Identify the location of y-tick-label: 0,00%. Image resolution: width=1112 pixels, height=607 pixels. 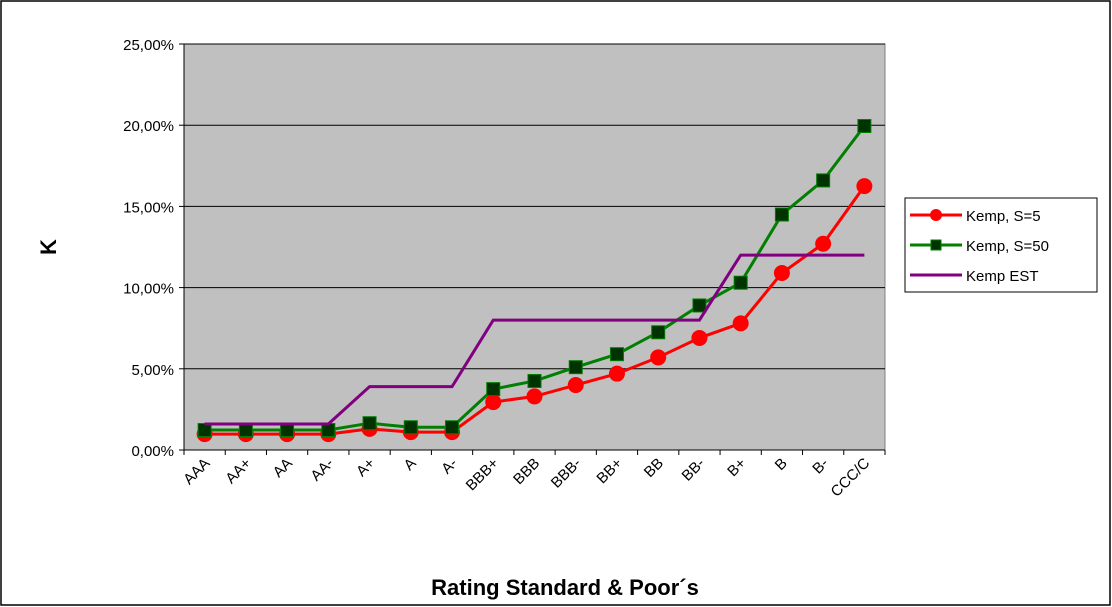
(152, 451).